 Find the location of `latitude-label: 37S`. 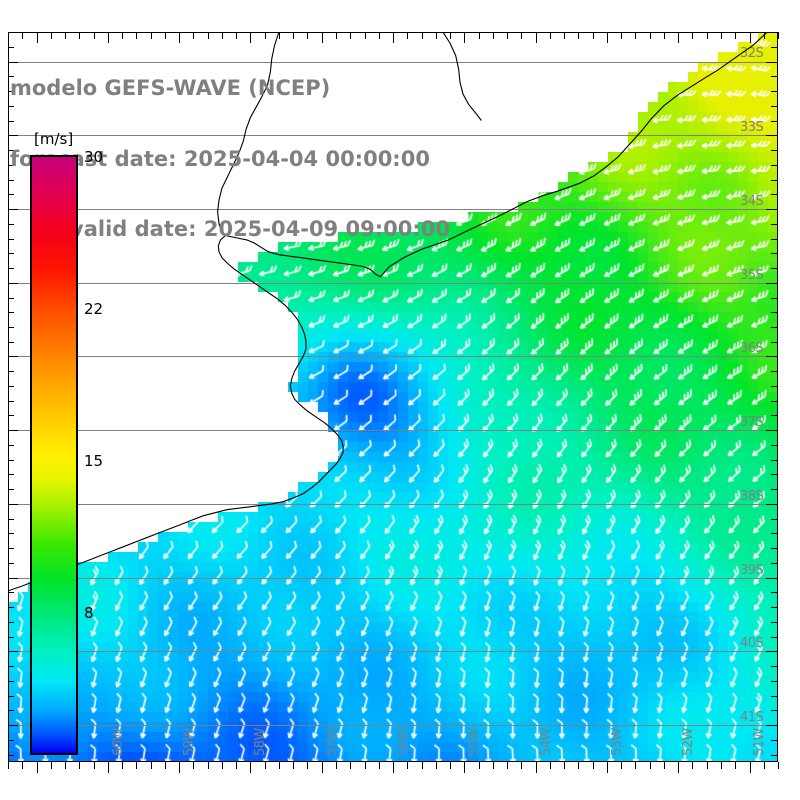

latitude-label: 37S is located at coordinates (752, 423).